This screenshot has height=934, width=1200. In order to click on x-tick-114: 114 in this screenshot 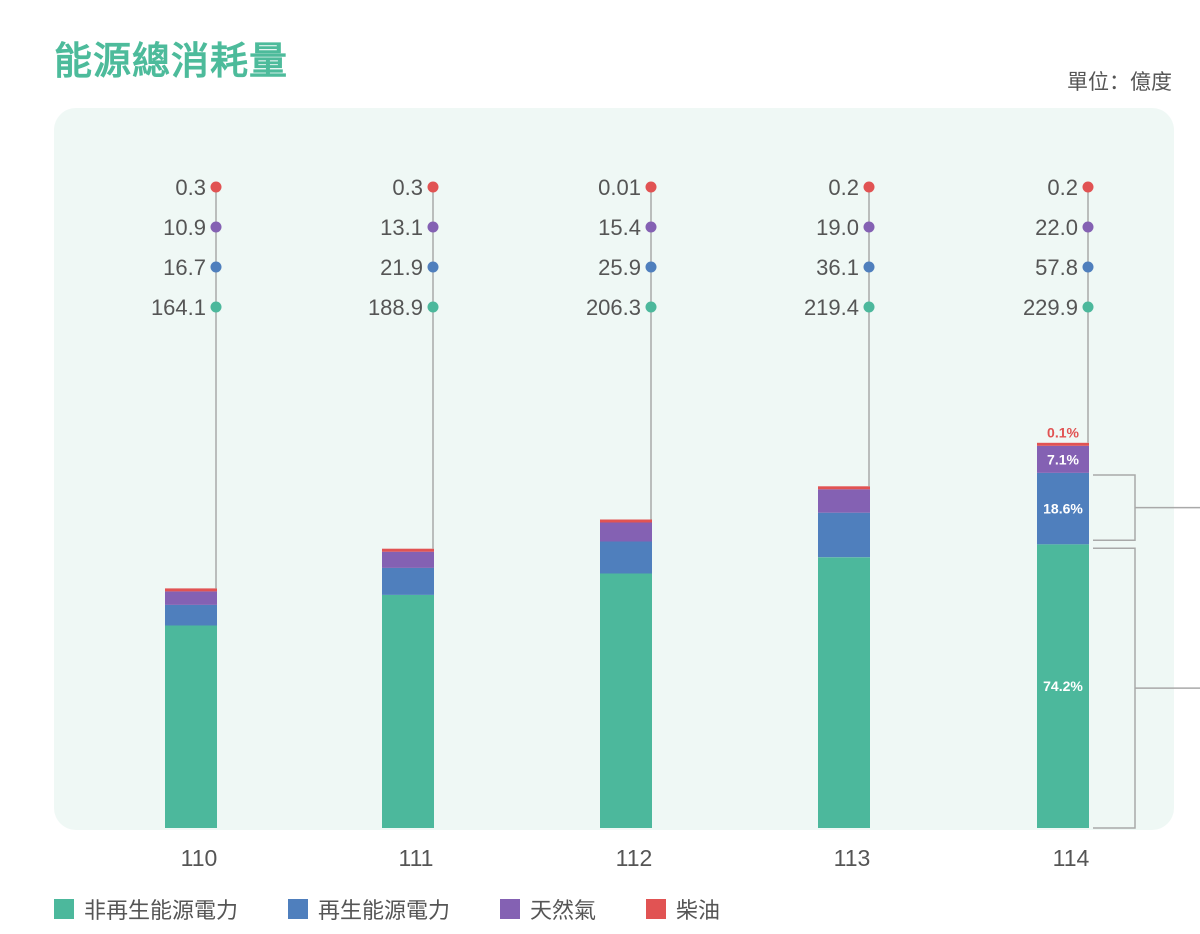, I will do `click(1071, 858)`.